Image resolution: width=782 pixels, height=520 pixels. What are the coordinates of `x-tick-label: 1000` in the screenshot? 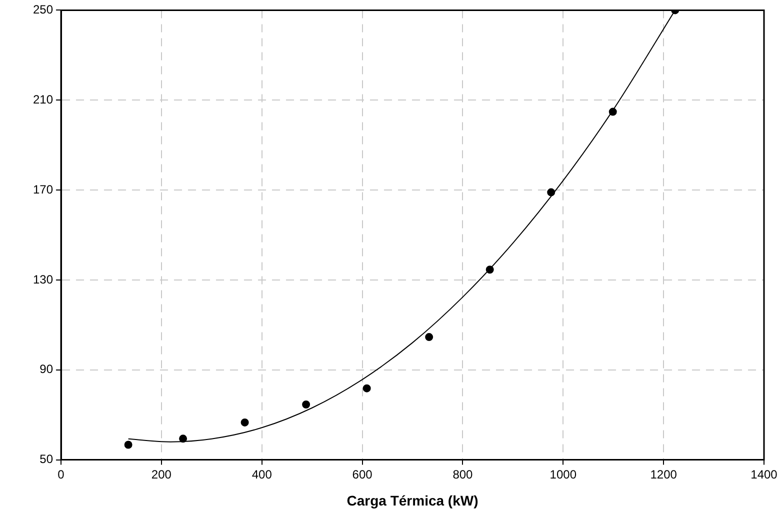 It's located at (563, 474).